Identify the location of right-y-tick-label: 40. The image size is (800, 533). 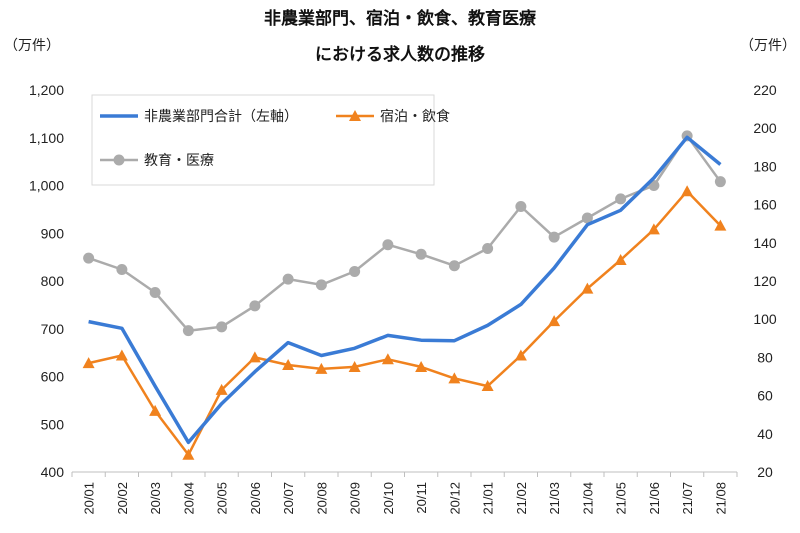
(765, 434).